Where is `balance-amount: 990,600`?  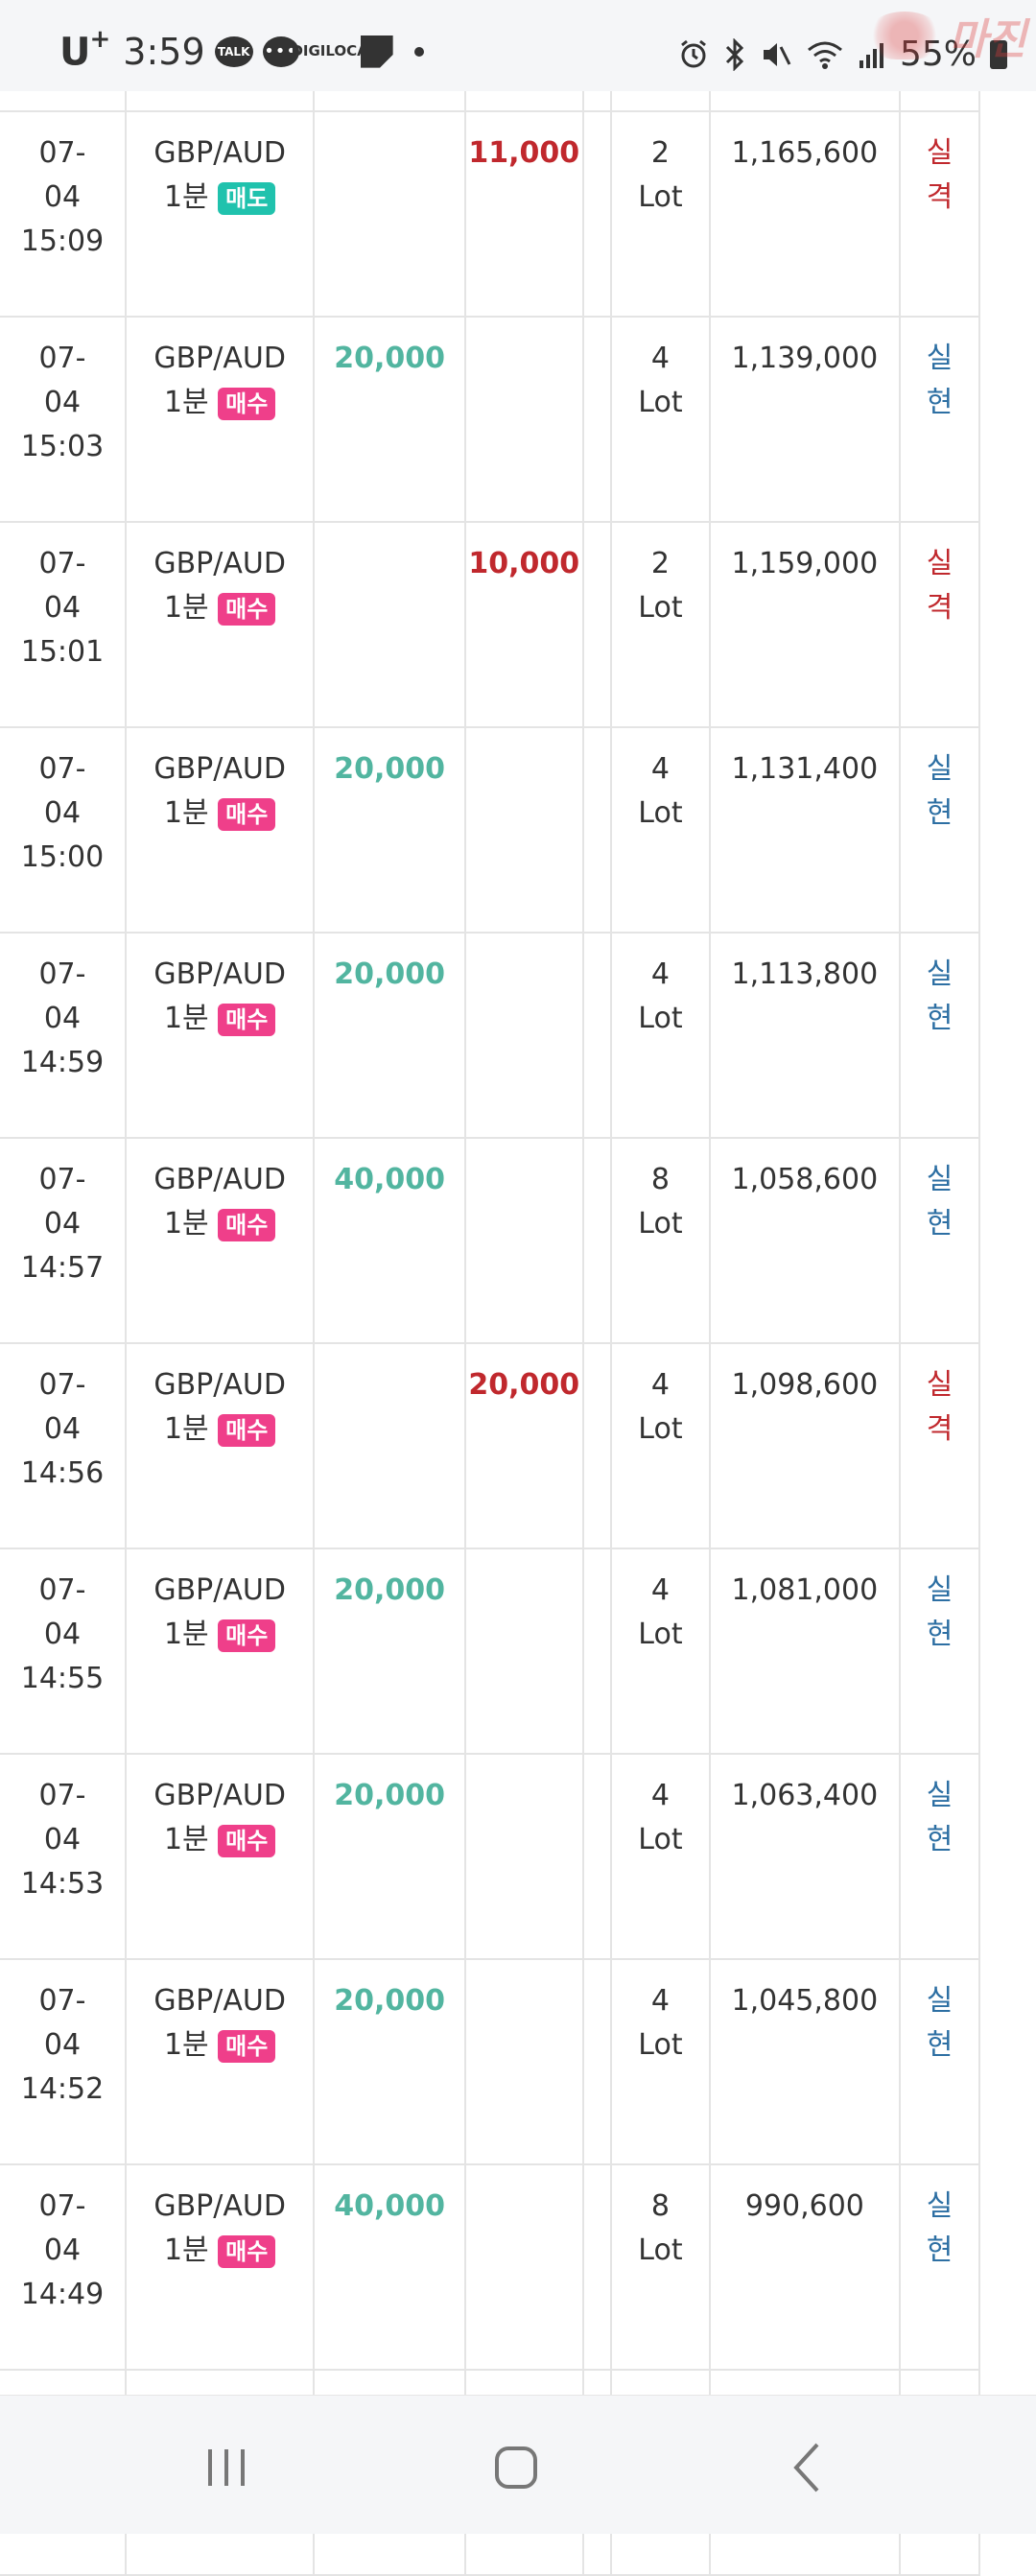 balance-amount: 990,600 is located at coordinates (804, 2206).